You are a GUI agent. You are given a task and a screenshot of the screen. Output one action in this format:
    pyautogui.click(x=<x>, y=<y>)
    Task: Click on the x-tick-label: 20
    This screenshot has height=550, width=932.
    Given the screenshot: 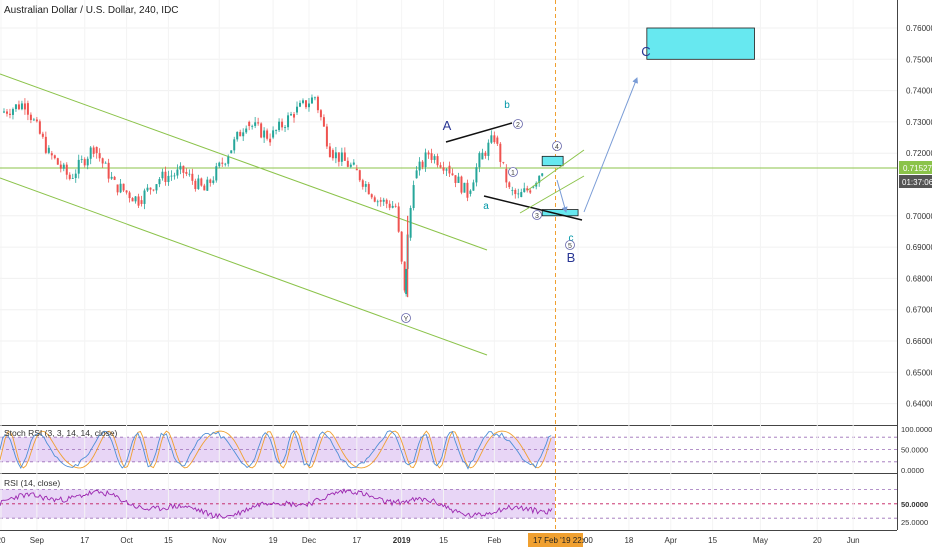 What is the action you would take?
    pyautogui.click(x=3, y=540)
    